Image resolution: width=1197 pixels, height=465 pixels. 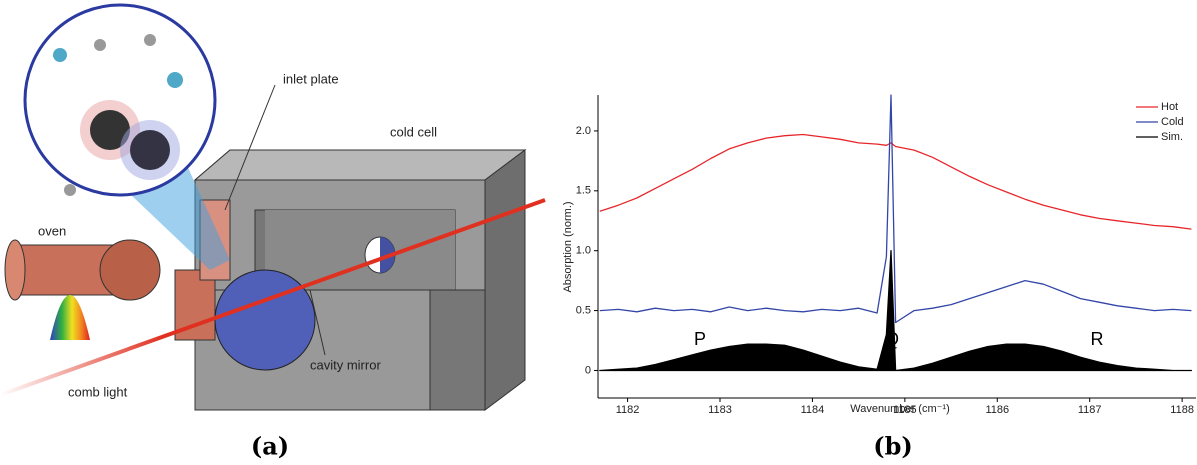 What do you see at coordinates (997, 410) in the screenshot?
I see `x-tick-label: 1186` at bounding box center [997, 410].